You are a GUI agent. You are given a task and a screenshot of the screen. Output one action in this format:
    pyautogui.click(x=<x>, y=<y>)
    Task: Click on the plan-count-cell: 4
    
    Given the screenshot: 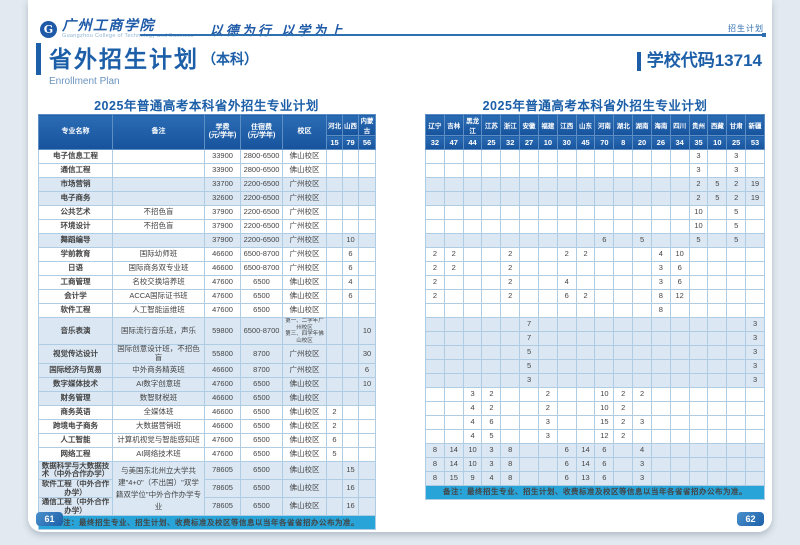 What is the action you would take?
    pyautogui.click(x=642, y=450)
    